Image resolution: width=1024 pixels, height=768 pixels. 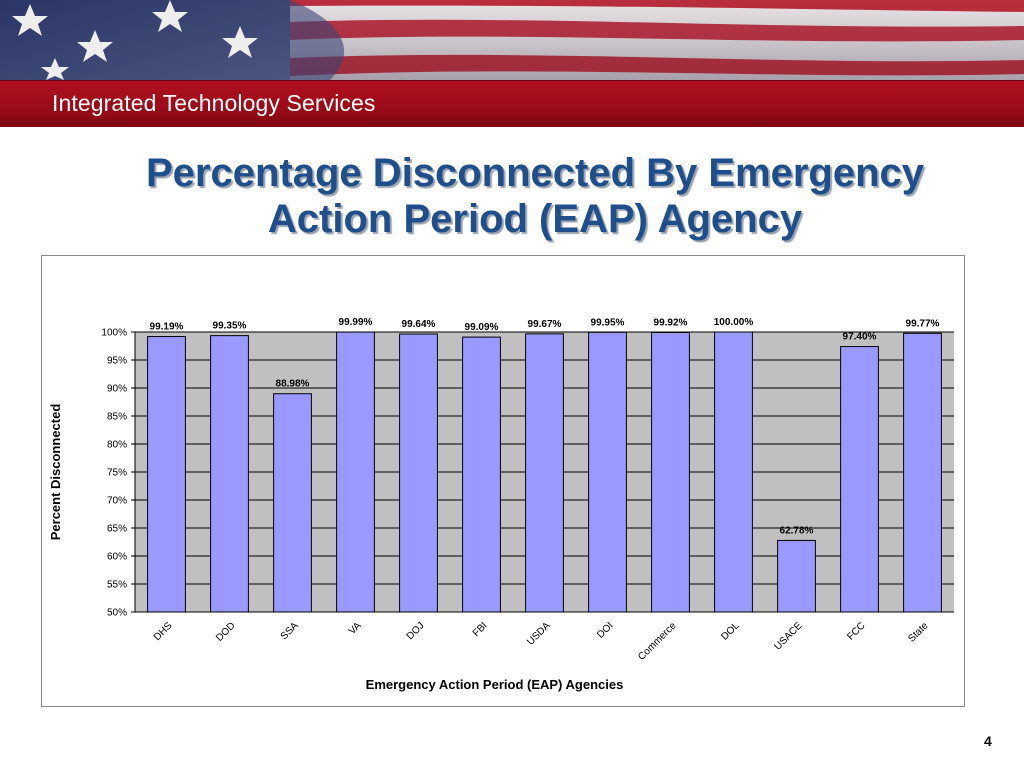 I want to click on data-label: 99.92%, so click(x=671, y=322).